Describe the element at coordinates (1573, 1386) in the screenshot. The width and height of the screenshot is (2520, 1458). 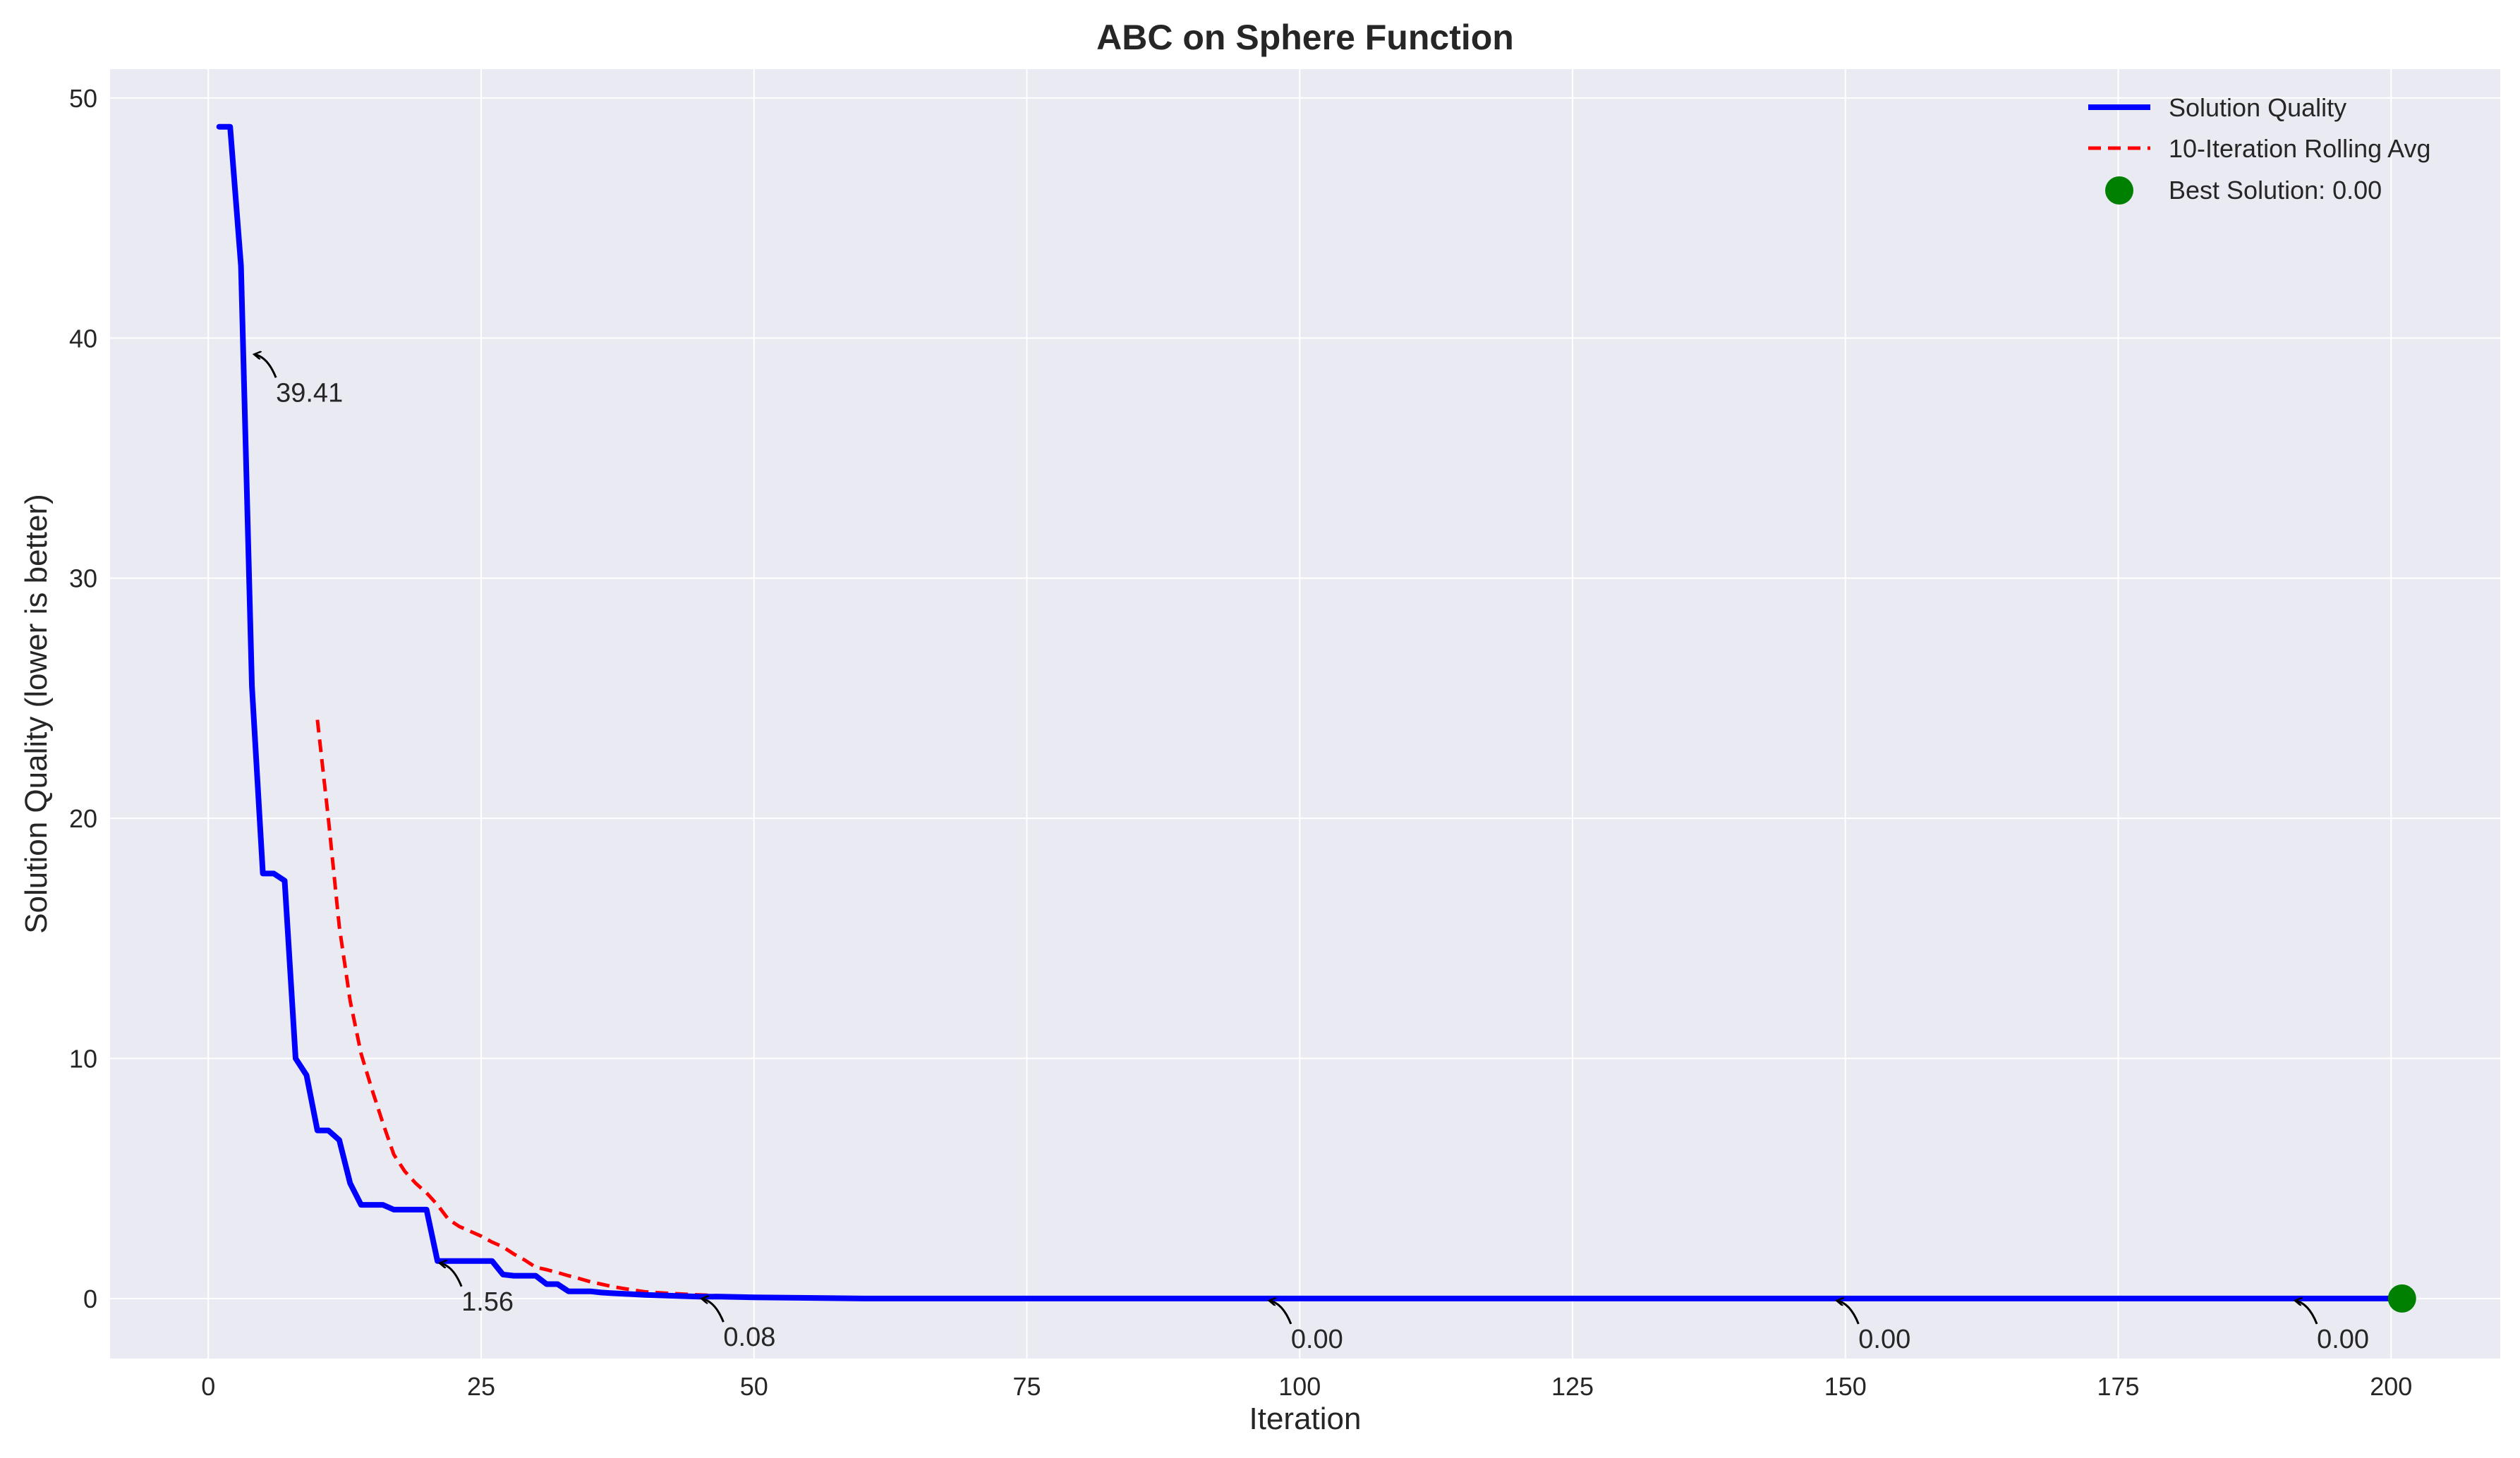
I see `x-tick-label: 125` at that location.